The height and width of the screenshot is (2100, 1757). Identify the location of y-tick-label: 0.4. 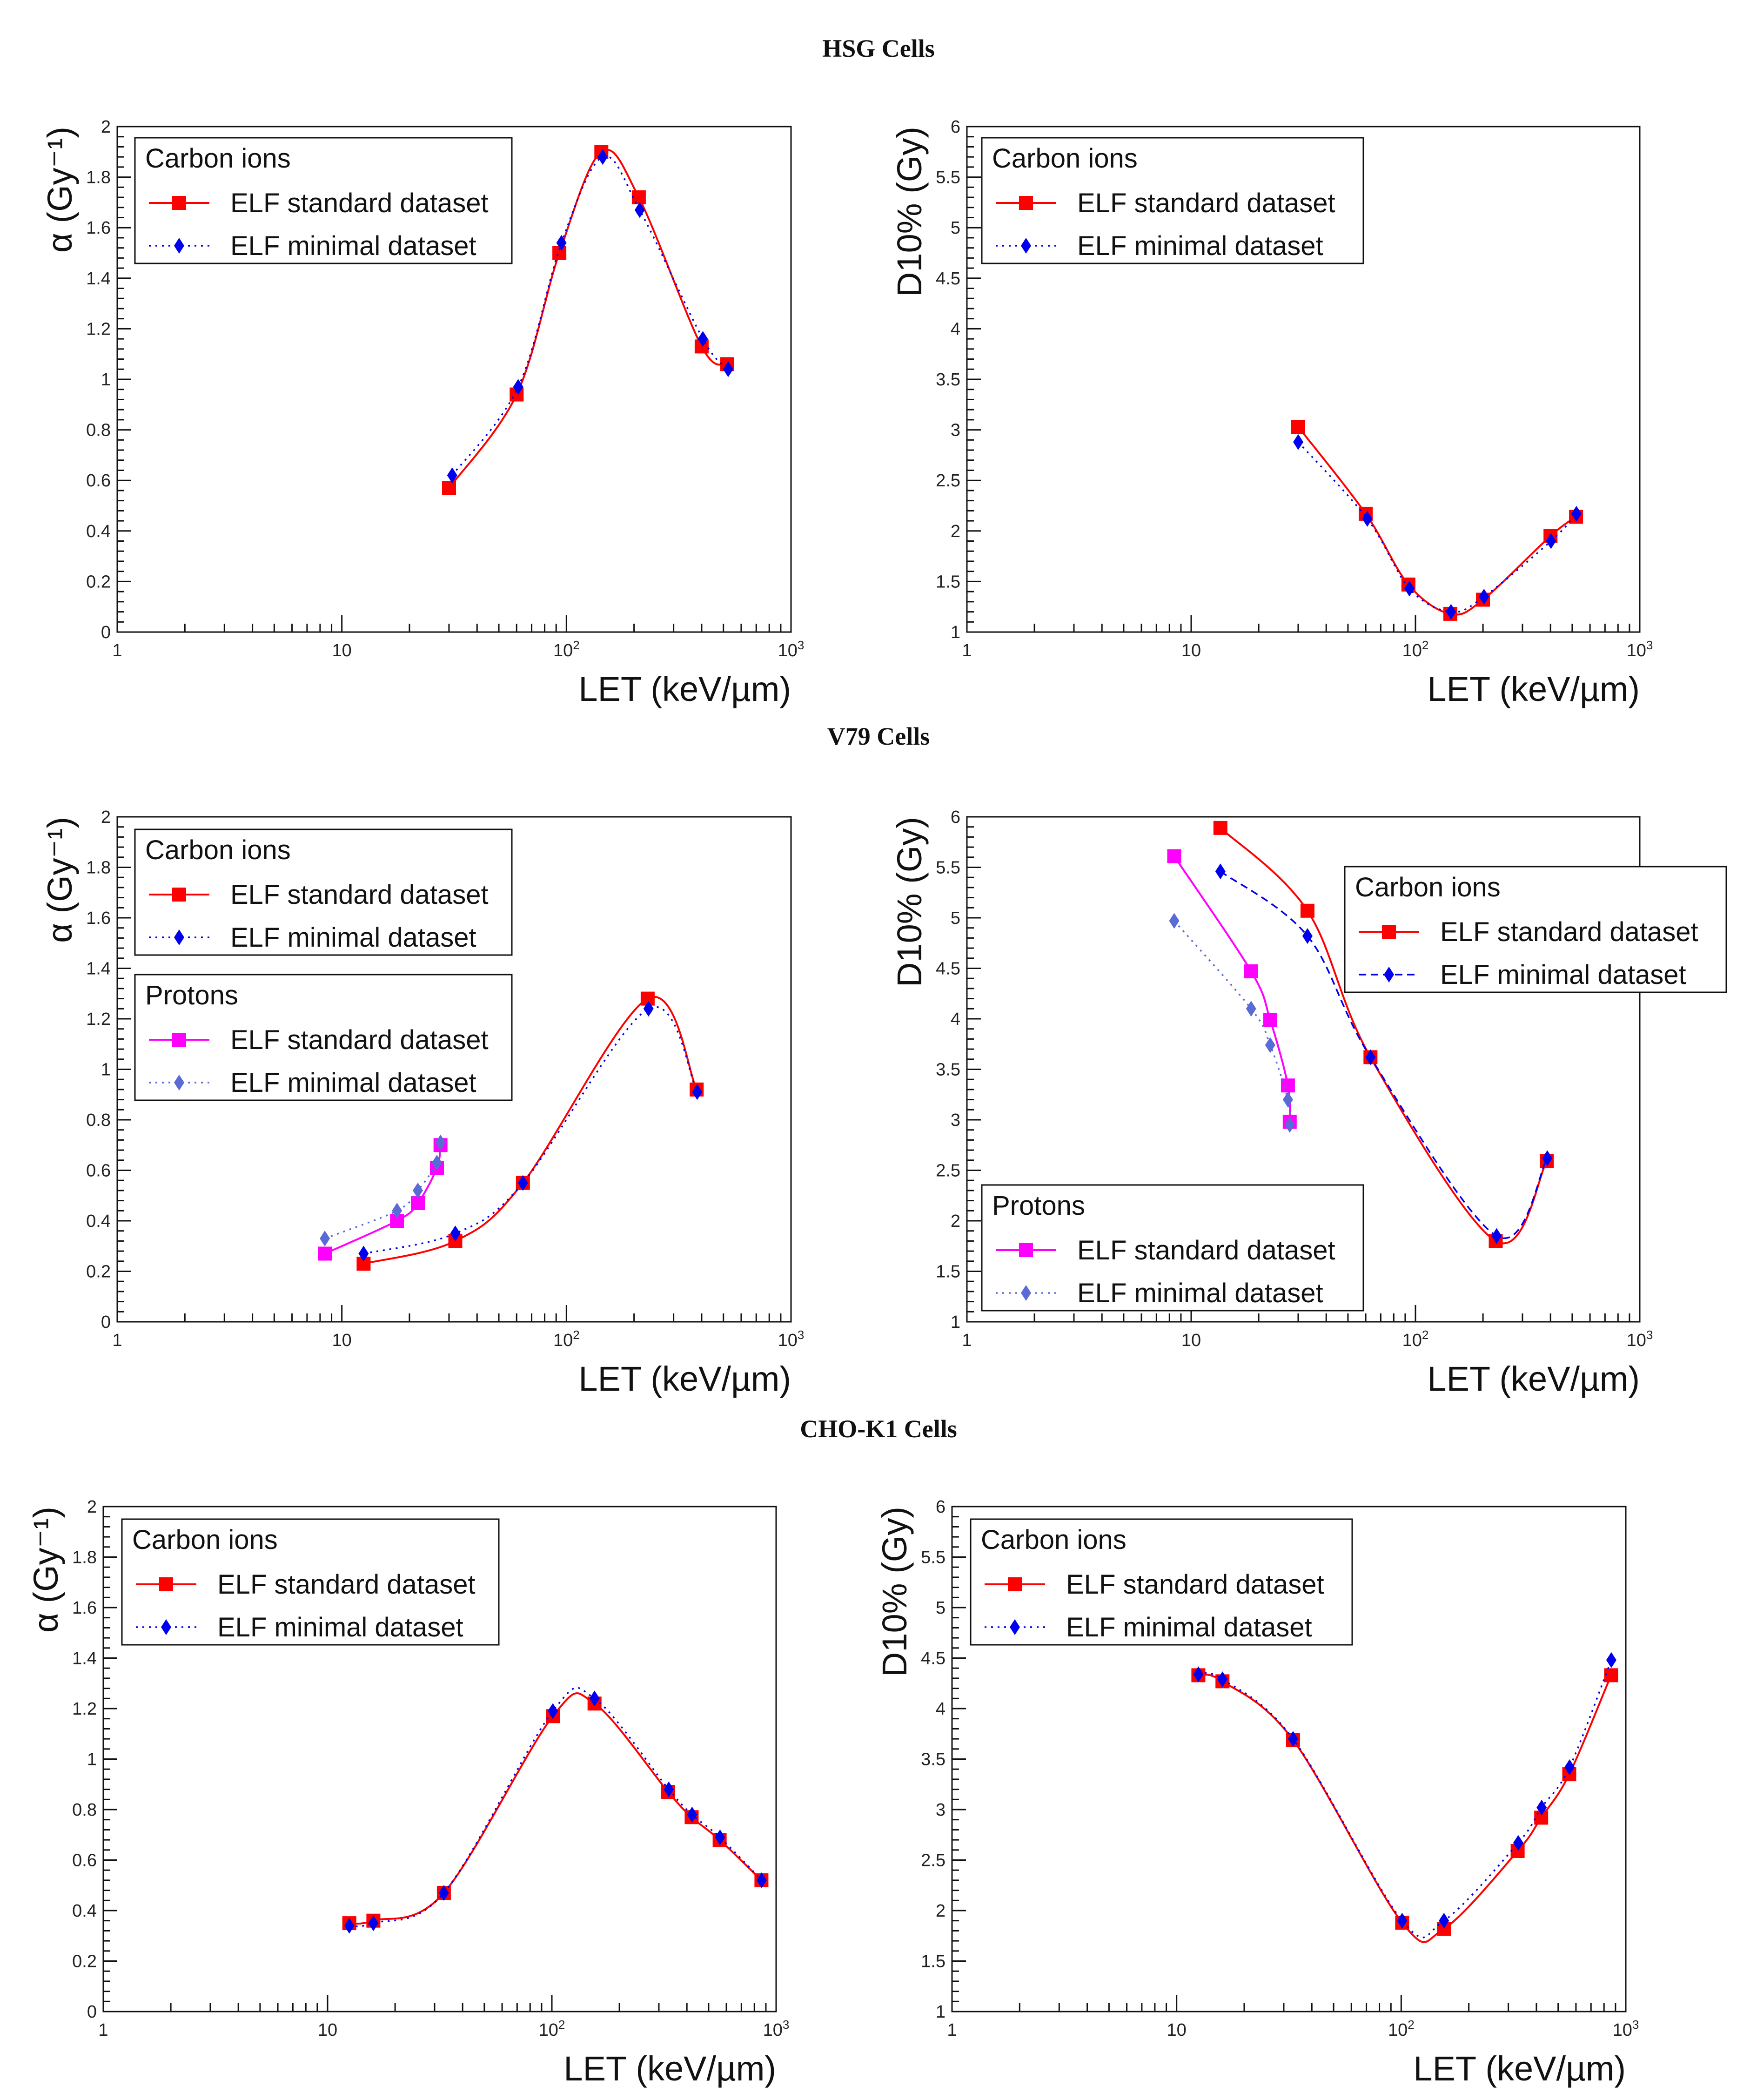
(85, 1911).